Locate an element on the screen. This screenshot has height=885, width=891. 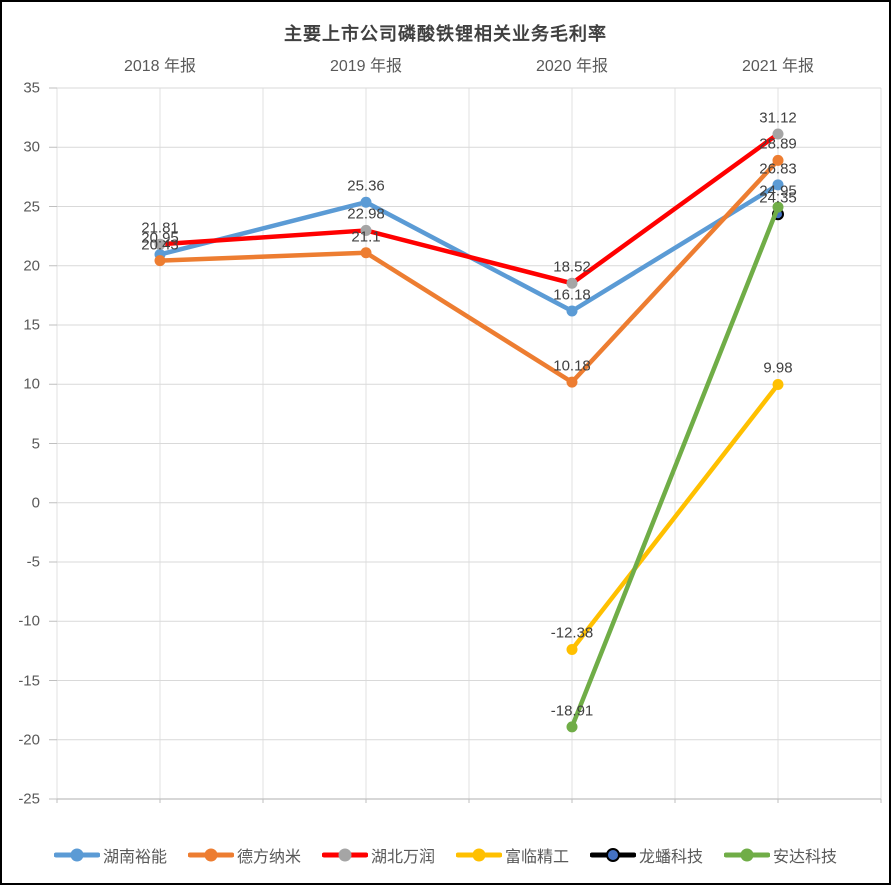
y-axis-tick-label: 10 is located at coordinates (31, 384).